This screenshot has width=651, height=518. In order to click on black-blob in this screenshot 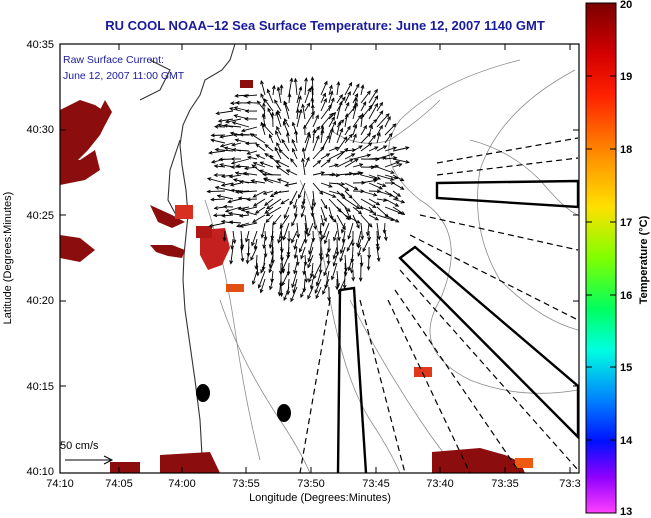, I will do `click(203, 393)`.